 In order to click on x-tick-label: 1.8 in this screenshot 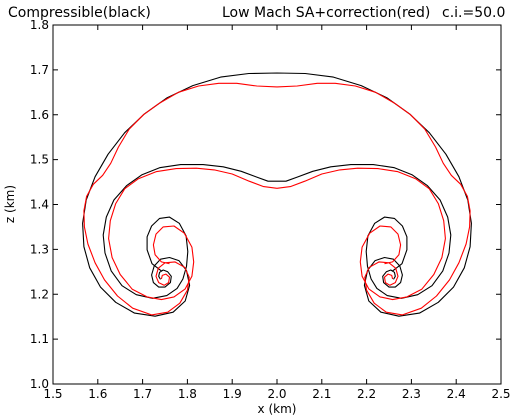, I will do `click(187, 394)`.